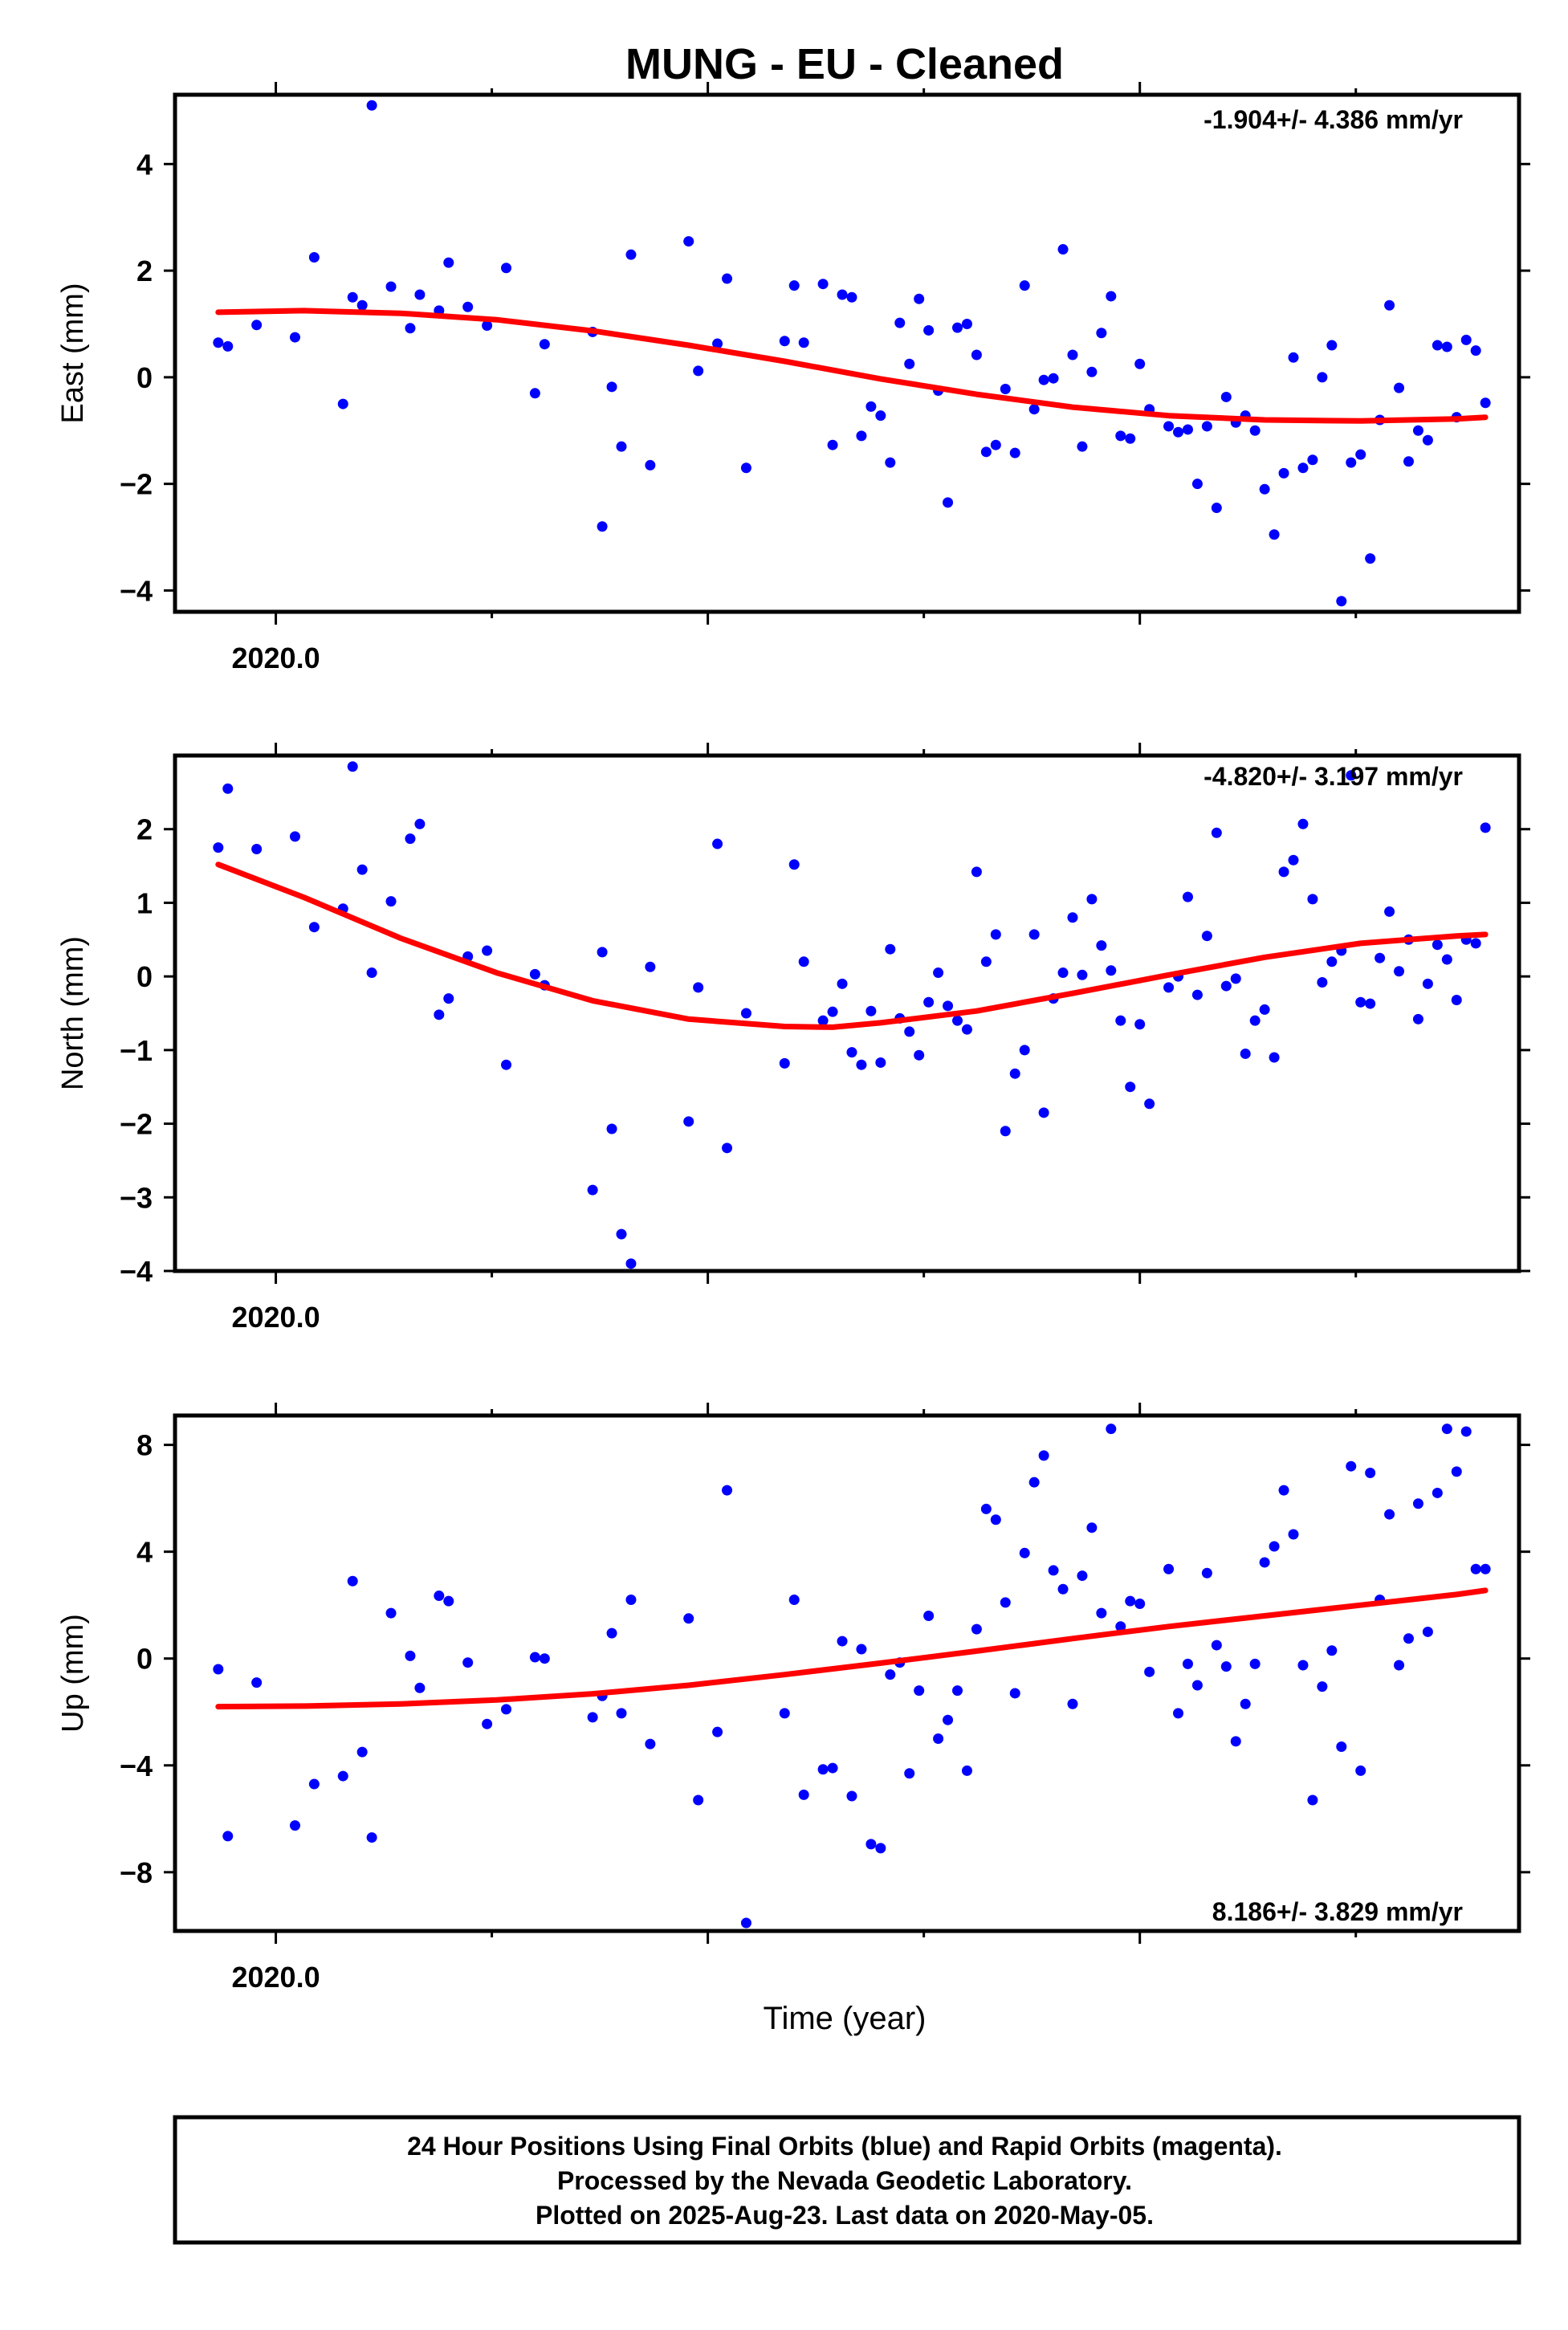 The height and width of the screenshot is (2330, 1568). I want to click on fit-line, so click(852, 1648).